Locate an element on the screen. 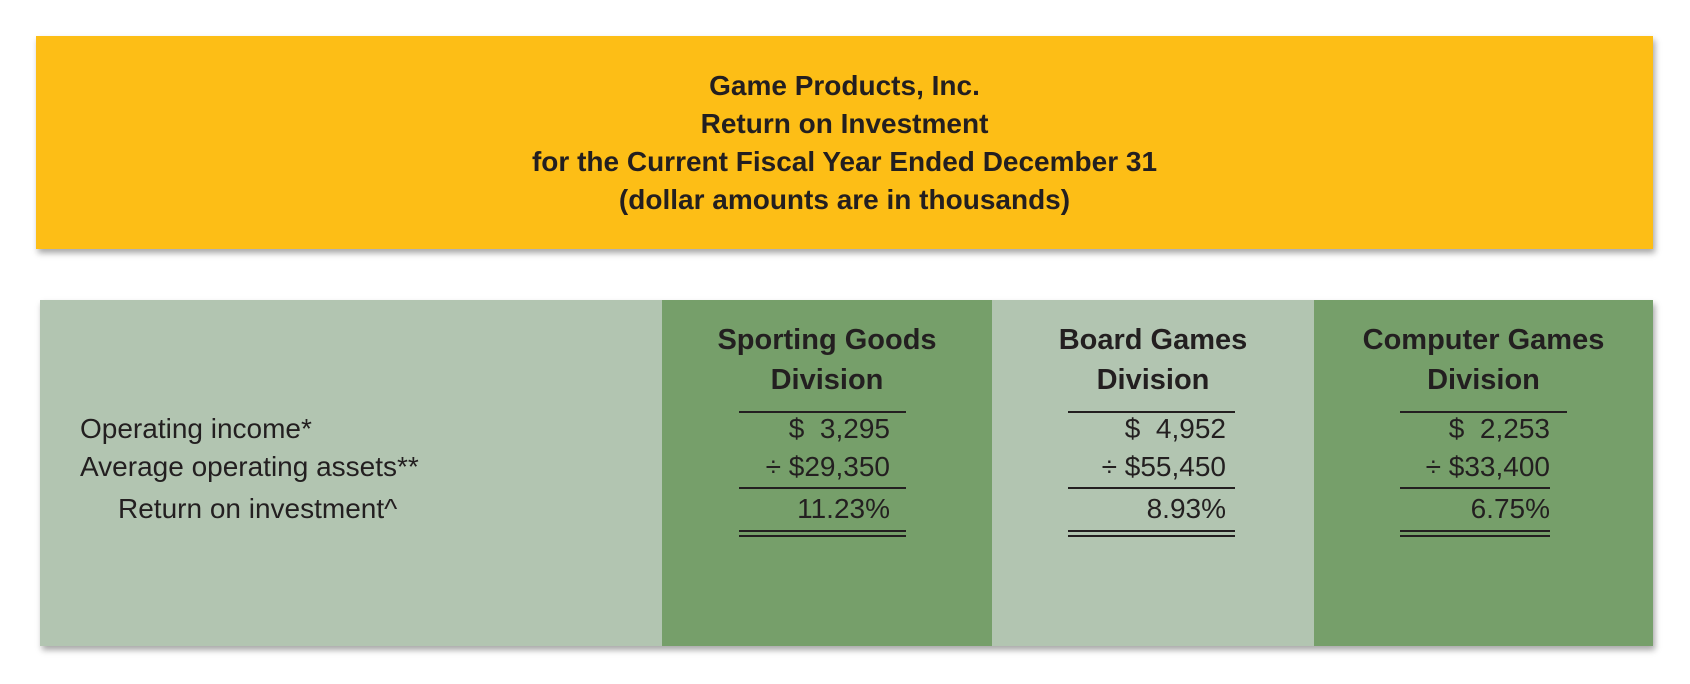 This screenshot has height=684, width=1690. operating-income-value: $ 2,253 is located at coordinates (1499, 428).